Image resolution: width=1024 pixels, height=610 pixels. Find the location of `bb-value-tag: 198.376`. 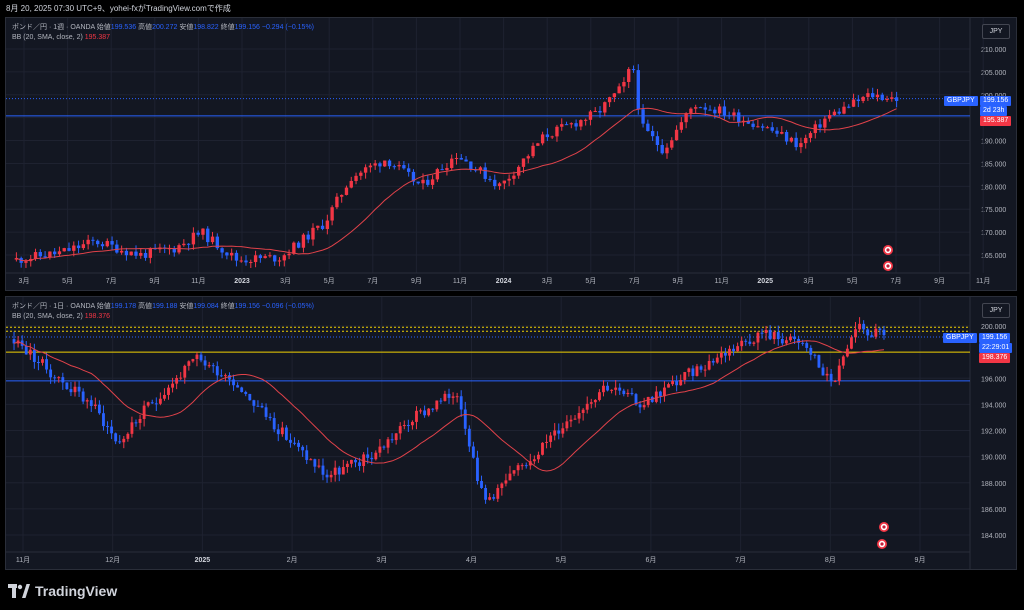

bb-value-tag: 198.376 is located at coordinates (995, 358).